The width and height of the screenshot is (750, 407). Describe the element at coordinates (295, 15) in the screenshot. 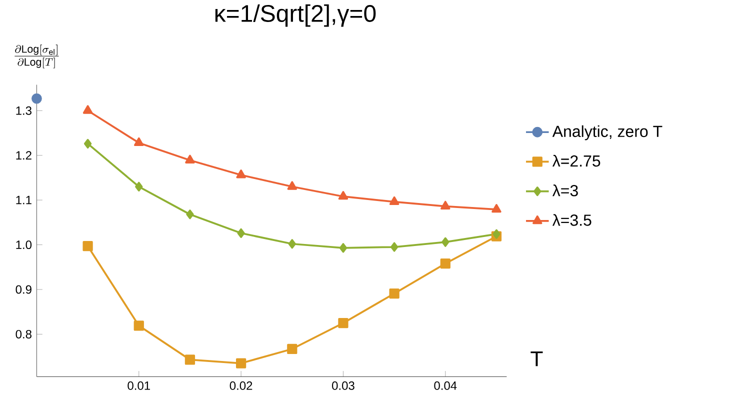

I see `chart-title: κ=1/Sqrt[2],γ=0` at that location.